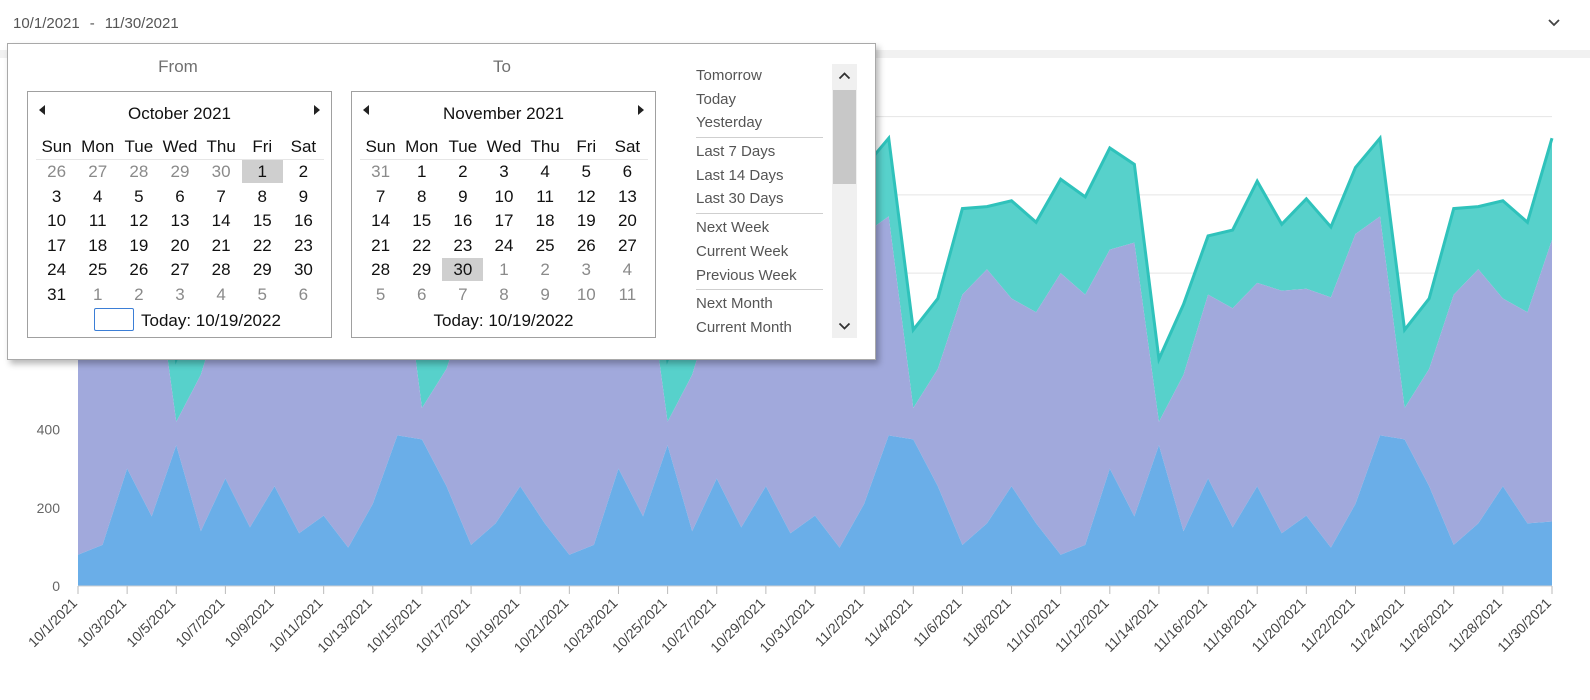 This screenshot has height=700, width=1590. I want to click on scrollbar-thumb, so click(844, 137).